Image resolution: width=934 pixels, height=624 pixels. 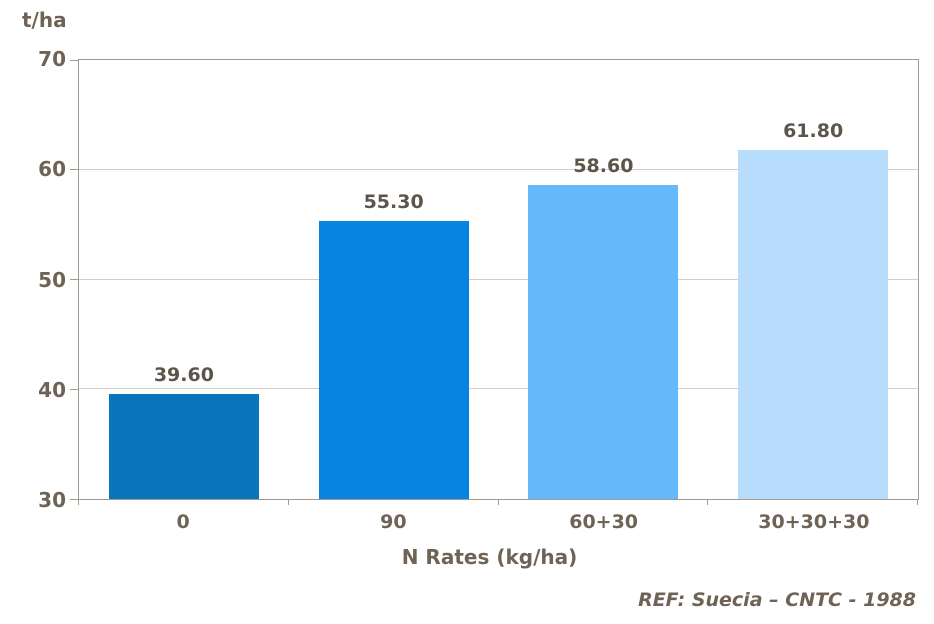 What do you see at coordinates (604, 522) in the screenshot?
I see `x-tick-label: 60+30` at bounding box center [604, 522].